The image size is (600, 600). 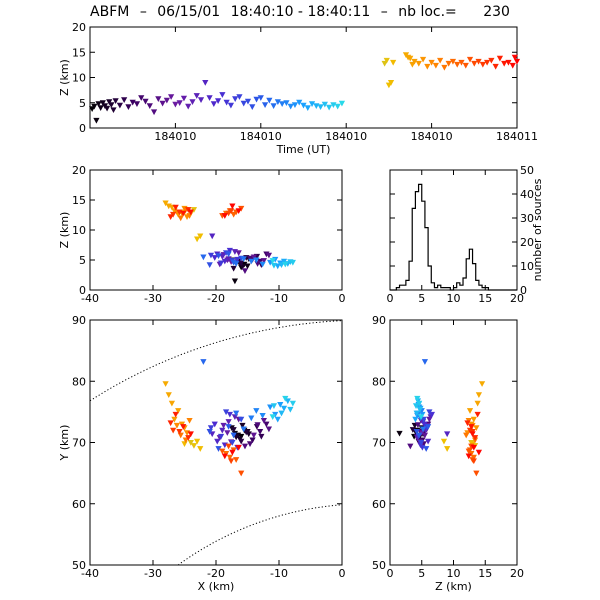 What do you see at coordinates (421, 573) in the screenshot?
I see `x-tick-label: 5` at bounding box center [421, 573].